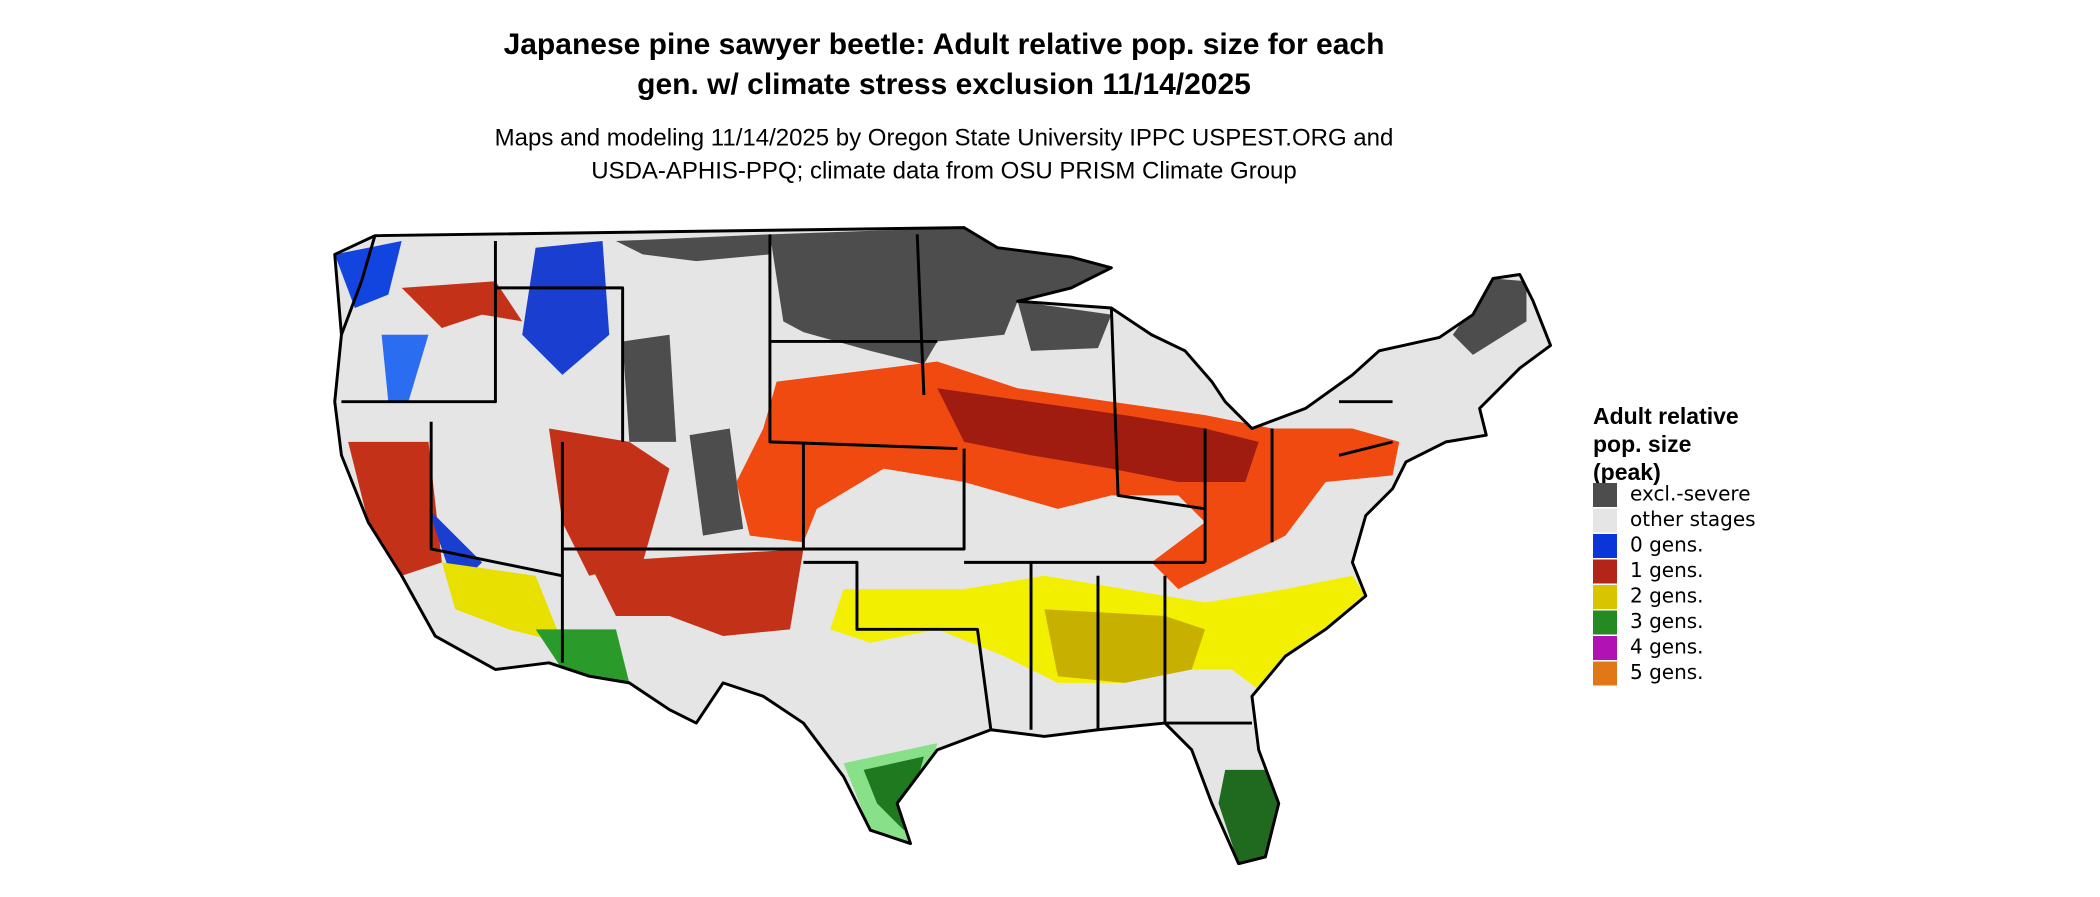 The height and width of the screenshot is (897, 2100). I want to click on legend-label: 0 gens., so click(1667, 545).